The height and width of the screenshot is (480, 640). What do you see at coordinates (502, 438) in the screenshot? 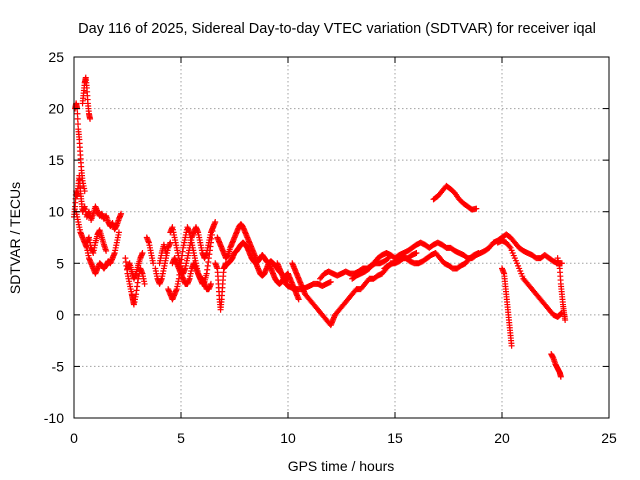
I see `x-tick-label: 20` at bounding box center [502, 438].